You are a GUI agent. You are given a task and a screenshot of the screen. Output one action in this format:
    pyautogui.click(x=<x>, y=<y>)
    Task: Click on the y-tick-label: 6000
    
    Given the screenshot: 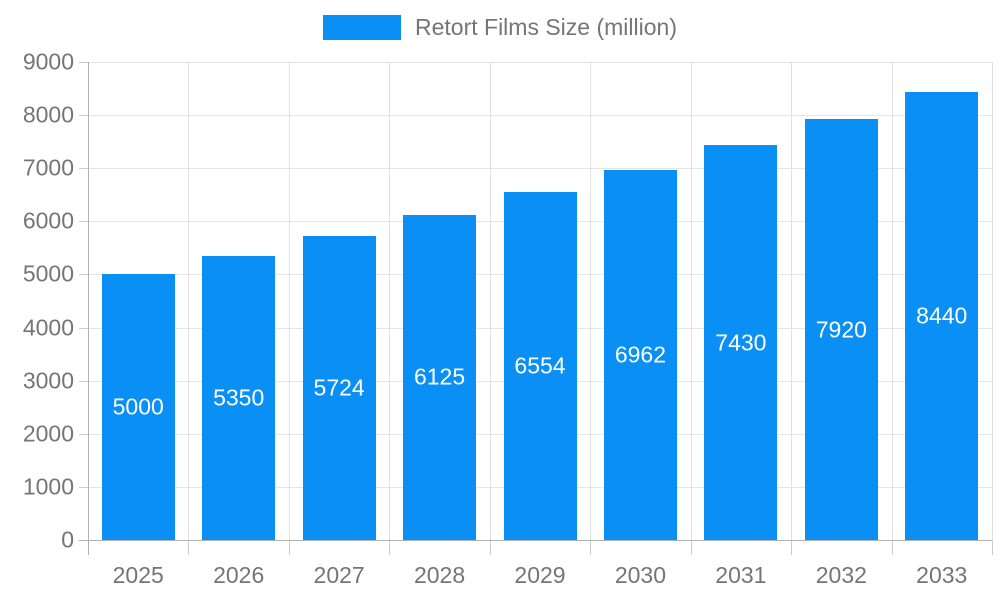 What is the action you would take?
    pyautogui.click(x=48, y=220)
    